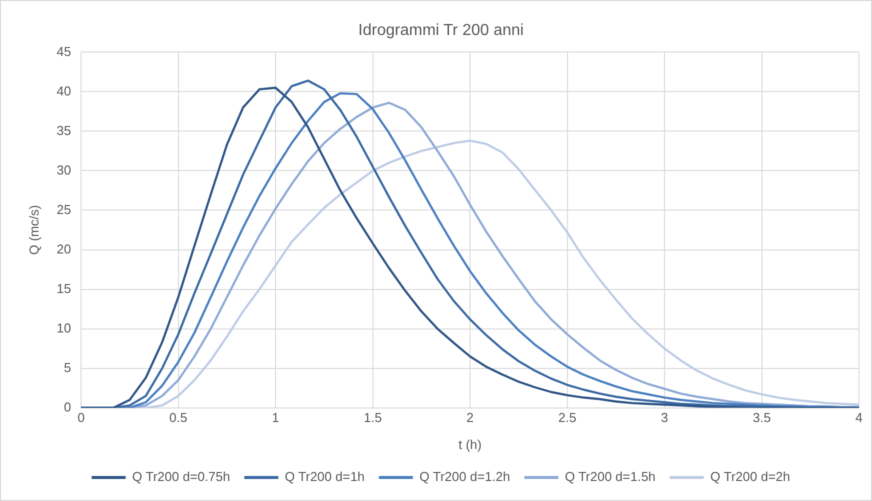 The image size is (872, 501). What do you see at coordinates (750, 476) in the screenshot?
I see `legend-label: Q Tr200 d=2h` at bounding box center [750, 476].